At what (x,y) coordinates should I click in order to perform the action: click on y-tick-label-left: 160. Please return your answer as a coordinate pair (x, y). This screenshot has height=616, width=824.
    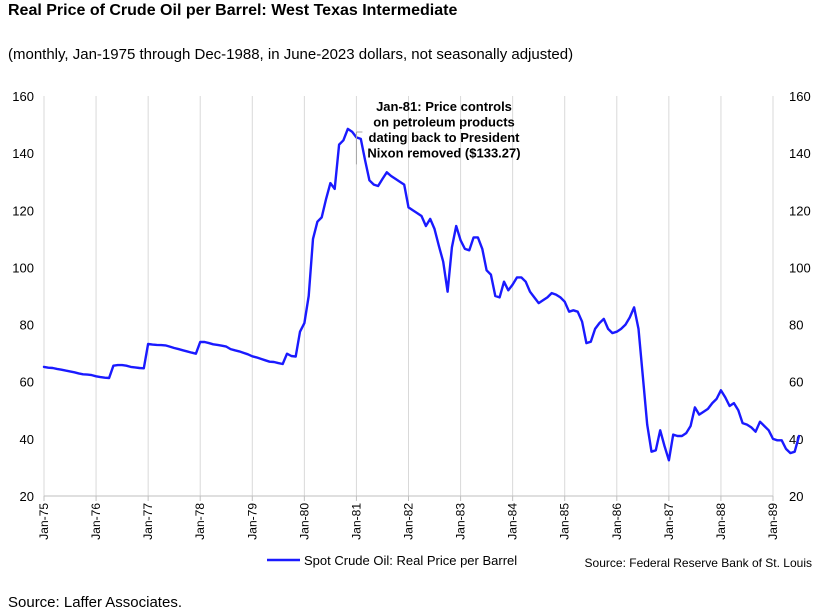
    Looking at the image, I should click on (23, 96).